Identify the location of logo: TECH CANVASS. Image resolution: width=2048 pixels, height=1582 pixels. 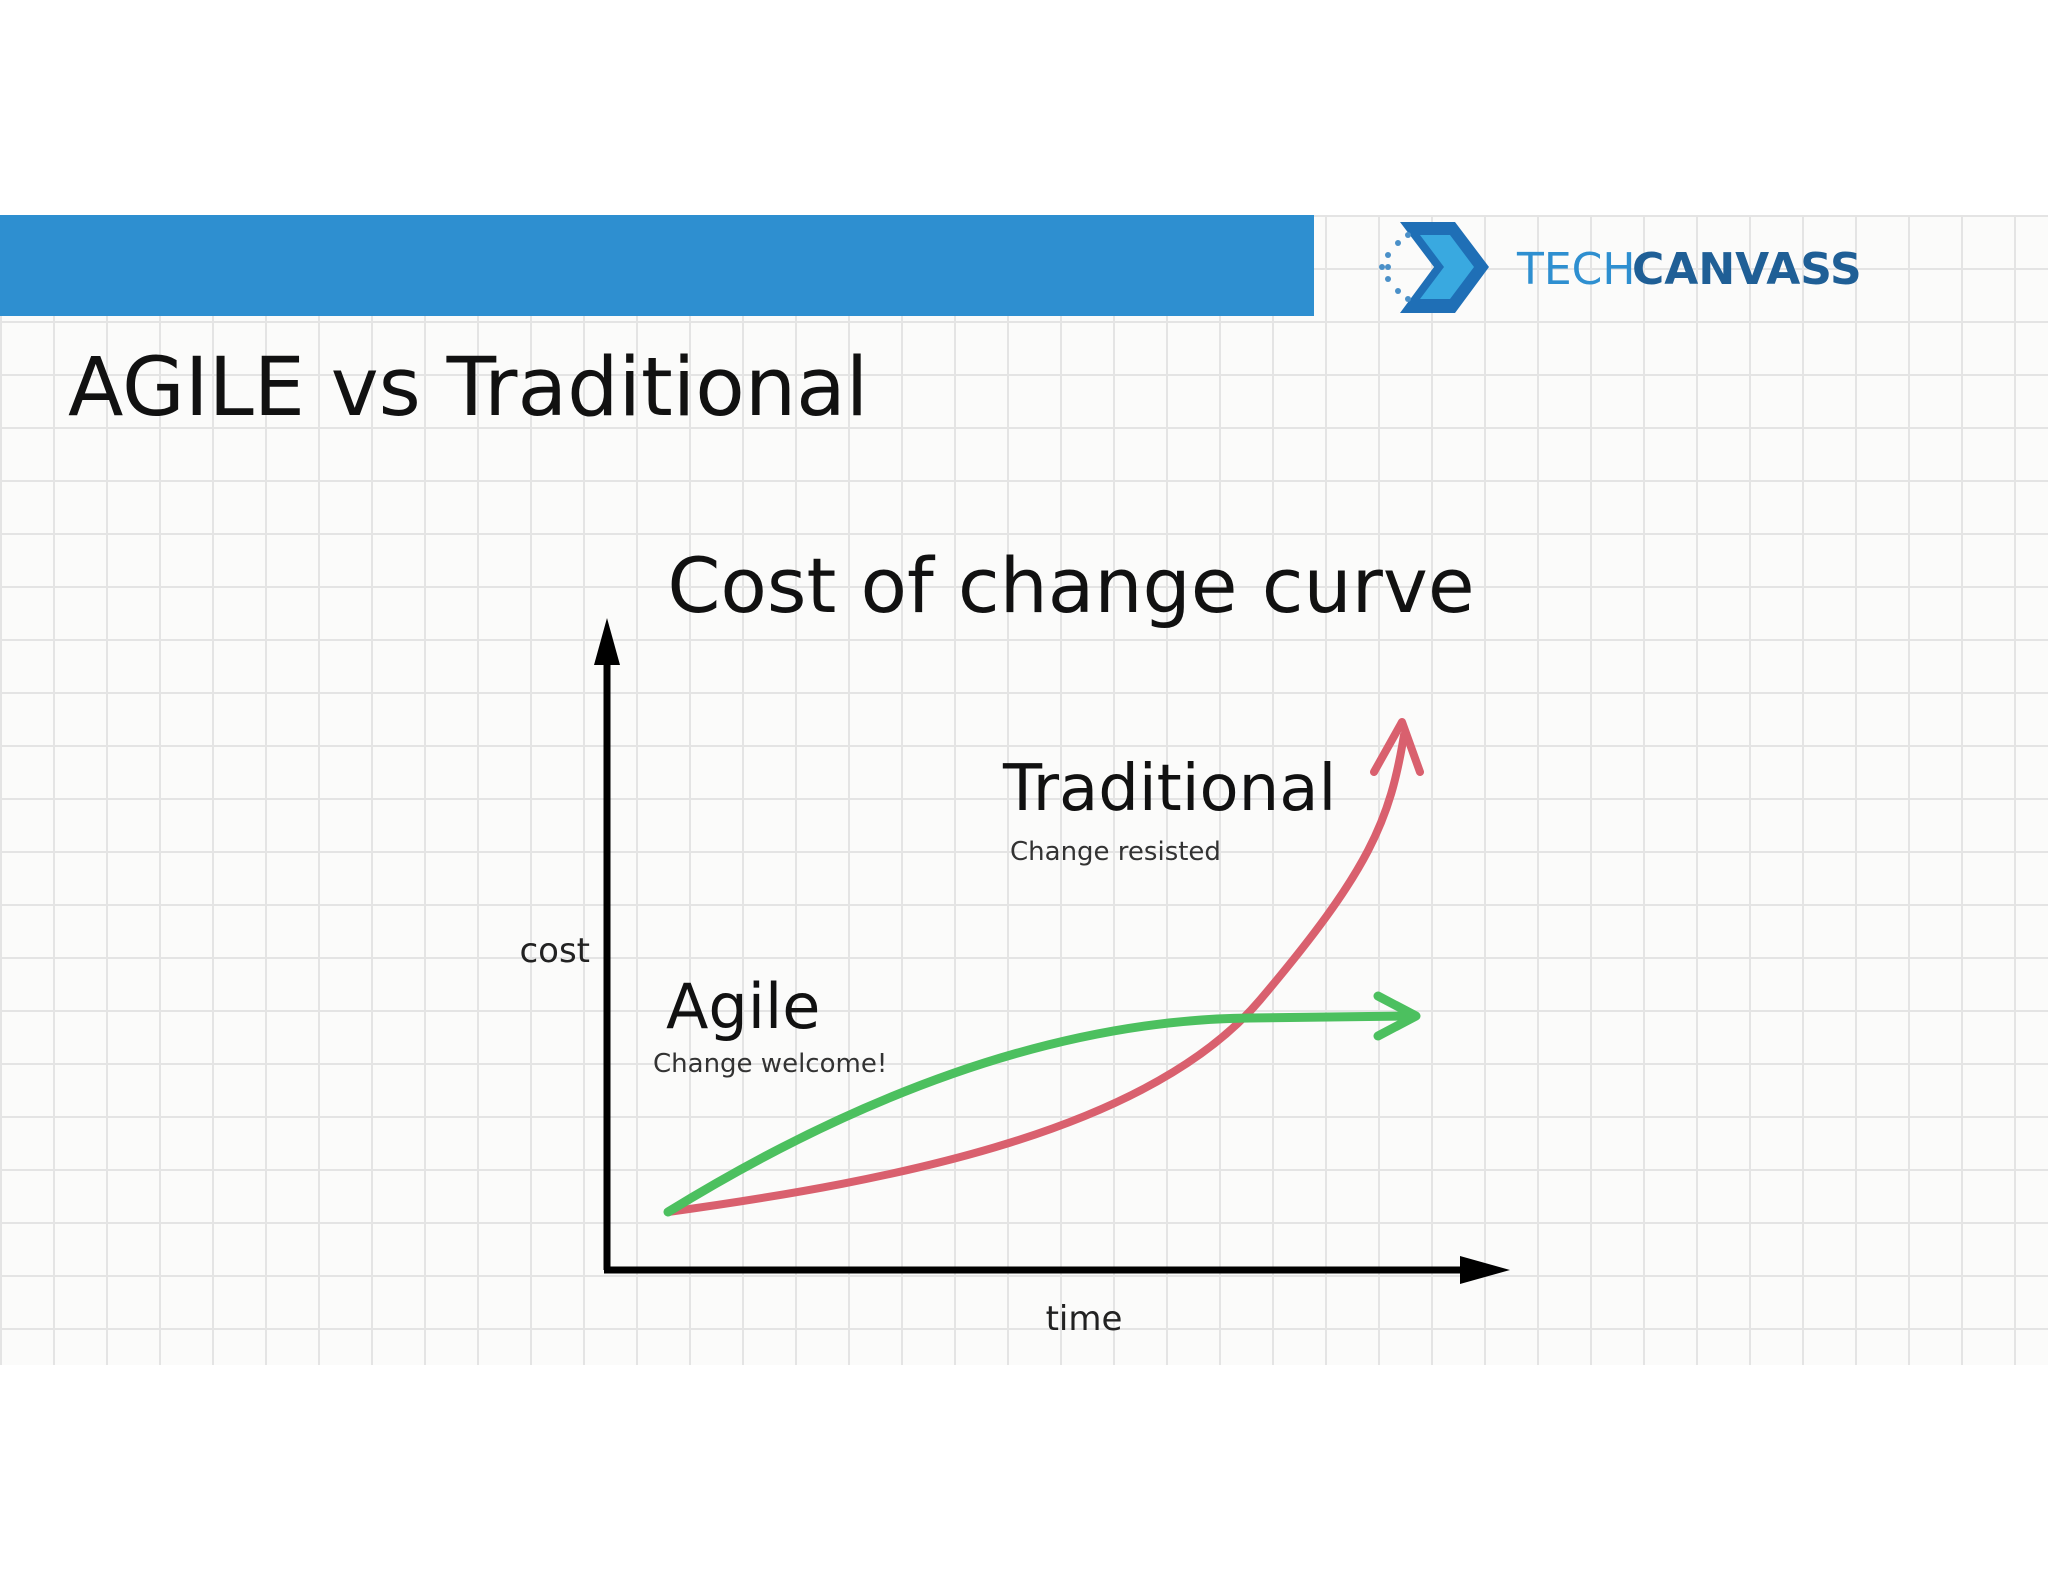
(1620, 267).